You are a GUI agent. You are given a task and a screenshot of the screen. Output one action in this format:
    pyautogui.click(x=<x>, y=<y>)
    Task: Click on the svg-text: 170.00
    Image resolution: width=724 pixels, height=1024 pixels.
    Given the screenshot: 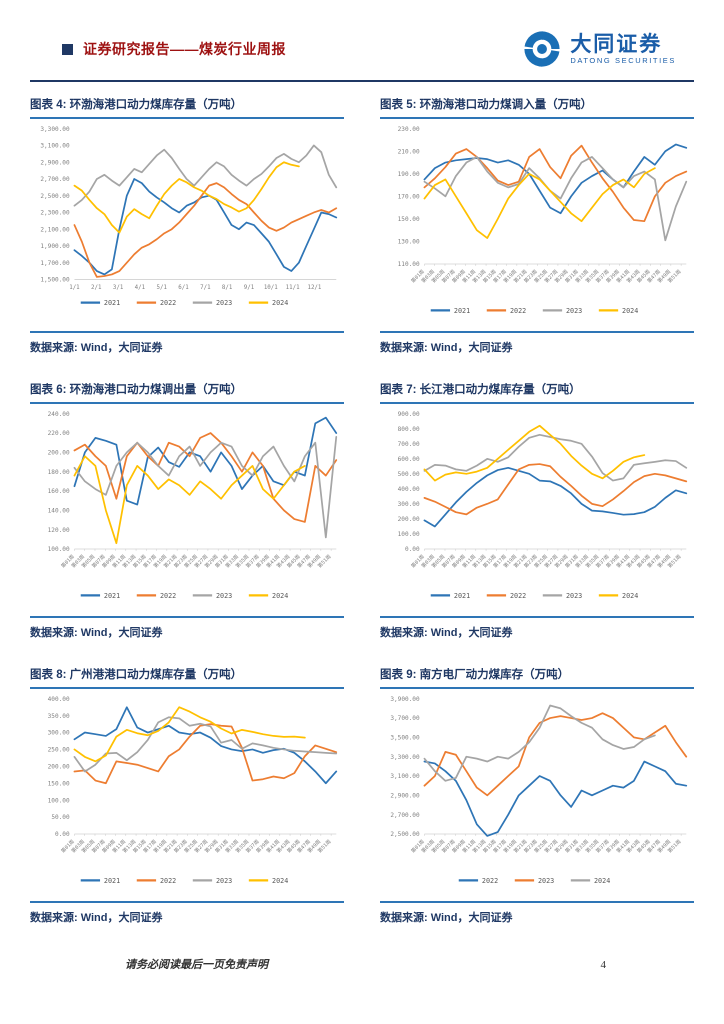 What is the action you would take?
    pyautogui.click(x=409, y=196)
    